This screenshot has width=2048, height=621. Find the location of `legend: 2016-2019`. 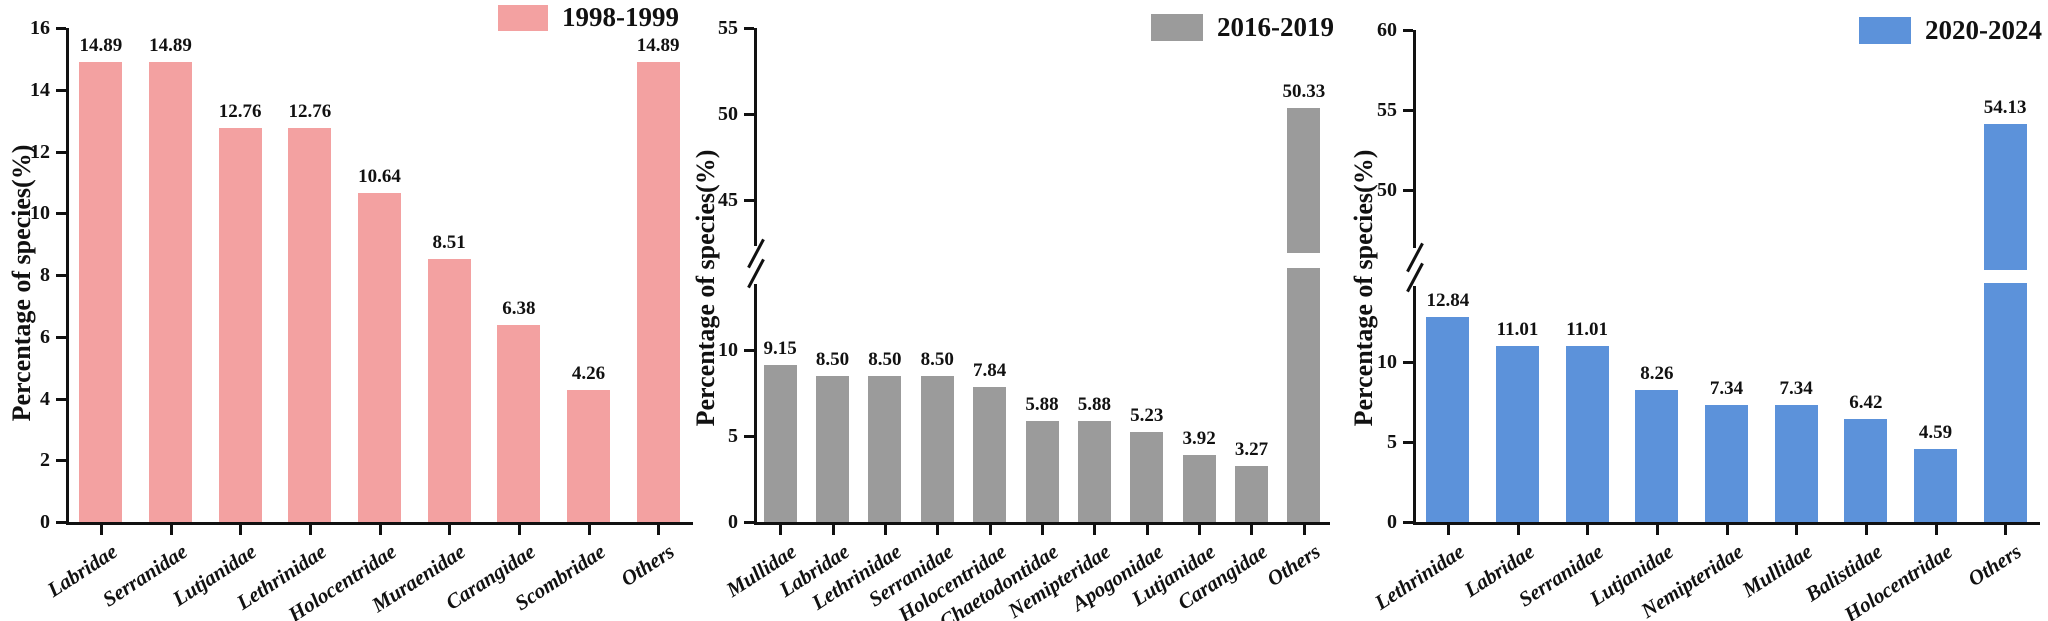

legend: 2016-2019 is located at coordinates (1242, 27).